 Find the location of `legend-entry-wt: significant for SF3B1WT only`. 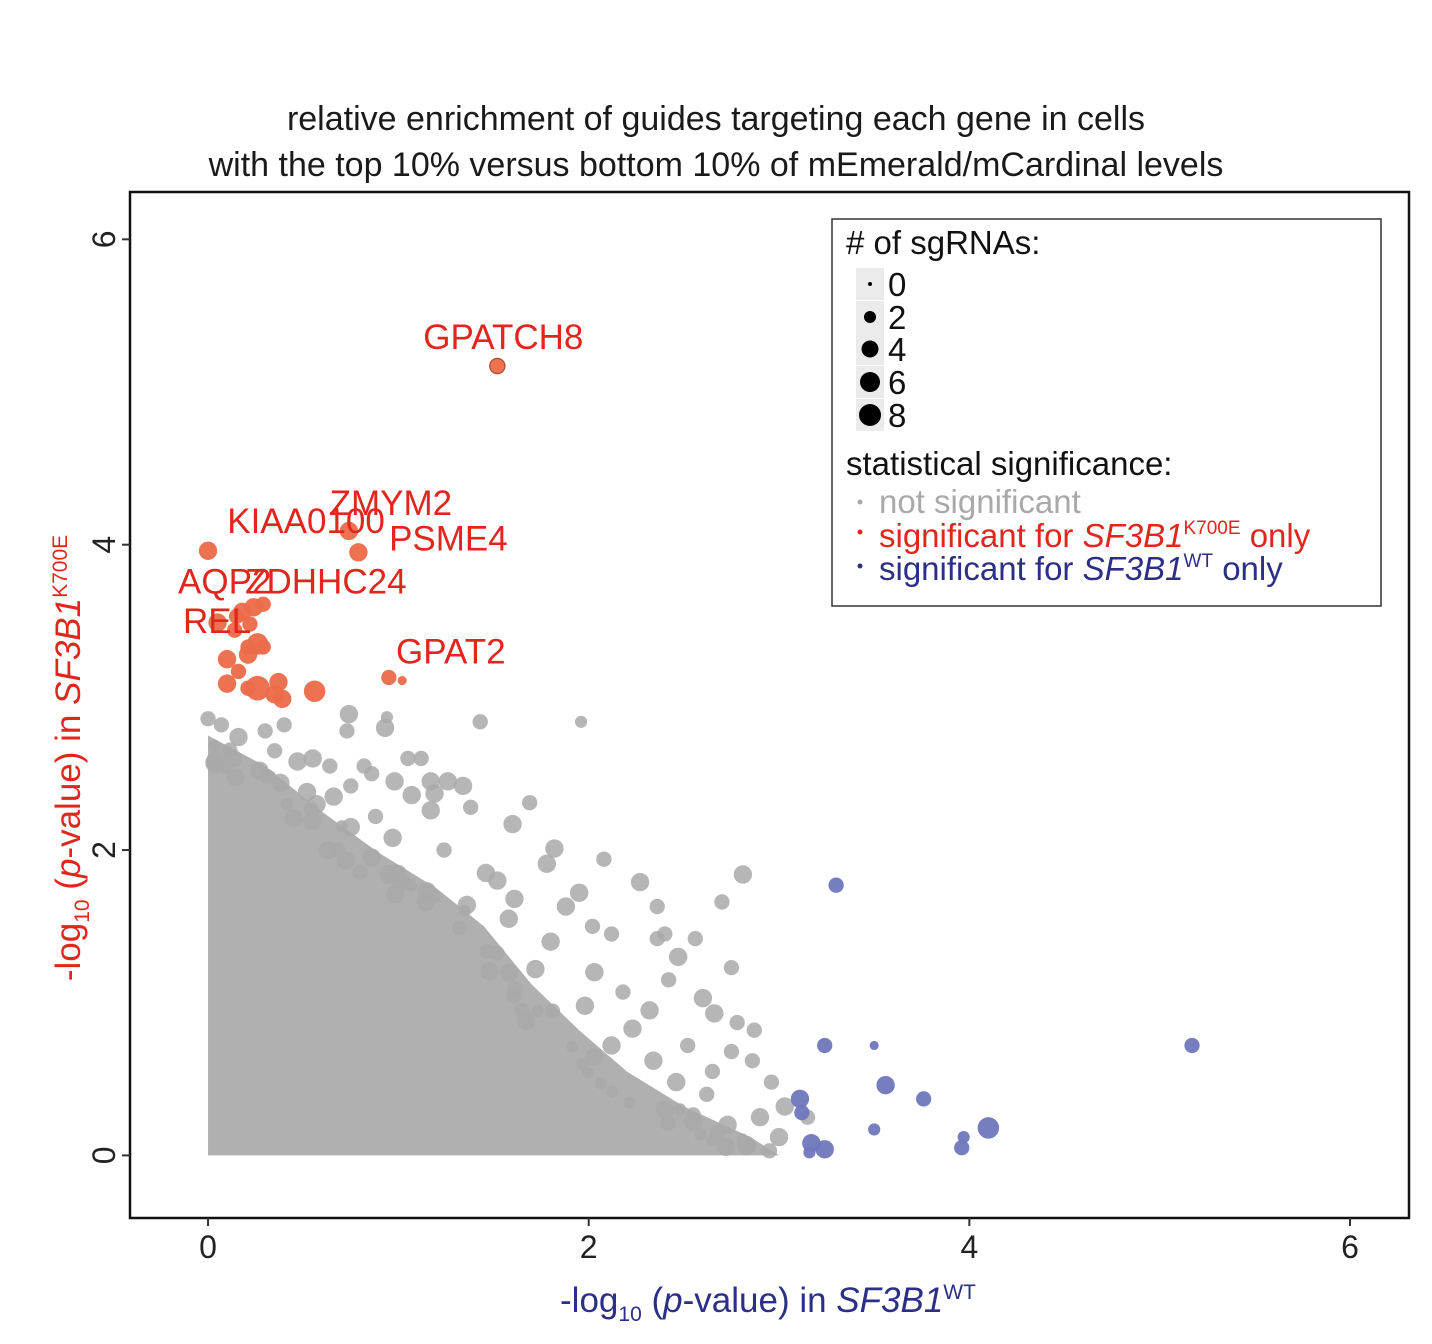

legend-entry-wt: significant for SF3B1WT only is located at coordinates (1070, 568).